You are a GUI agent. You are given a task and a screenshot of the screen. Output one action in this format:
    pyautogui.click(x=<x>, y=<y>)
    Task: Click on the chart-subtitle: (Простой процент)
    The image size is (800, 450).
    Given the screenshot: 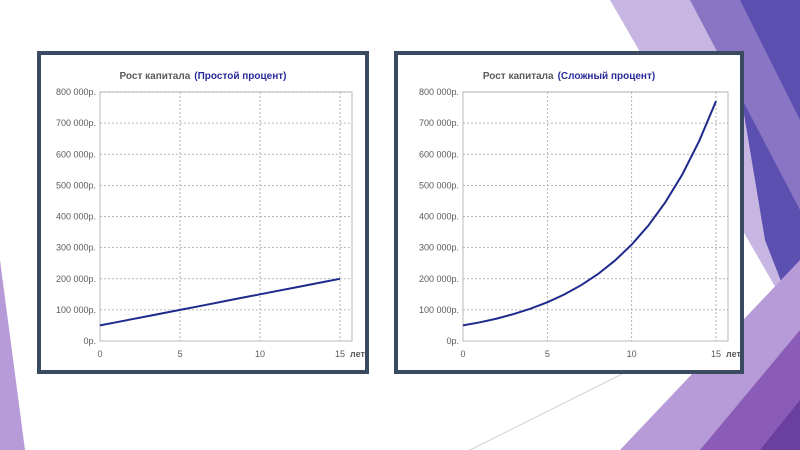 What is the action you would take?
    pyautogui.click(x=240, y=76)
    